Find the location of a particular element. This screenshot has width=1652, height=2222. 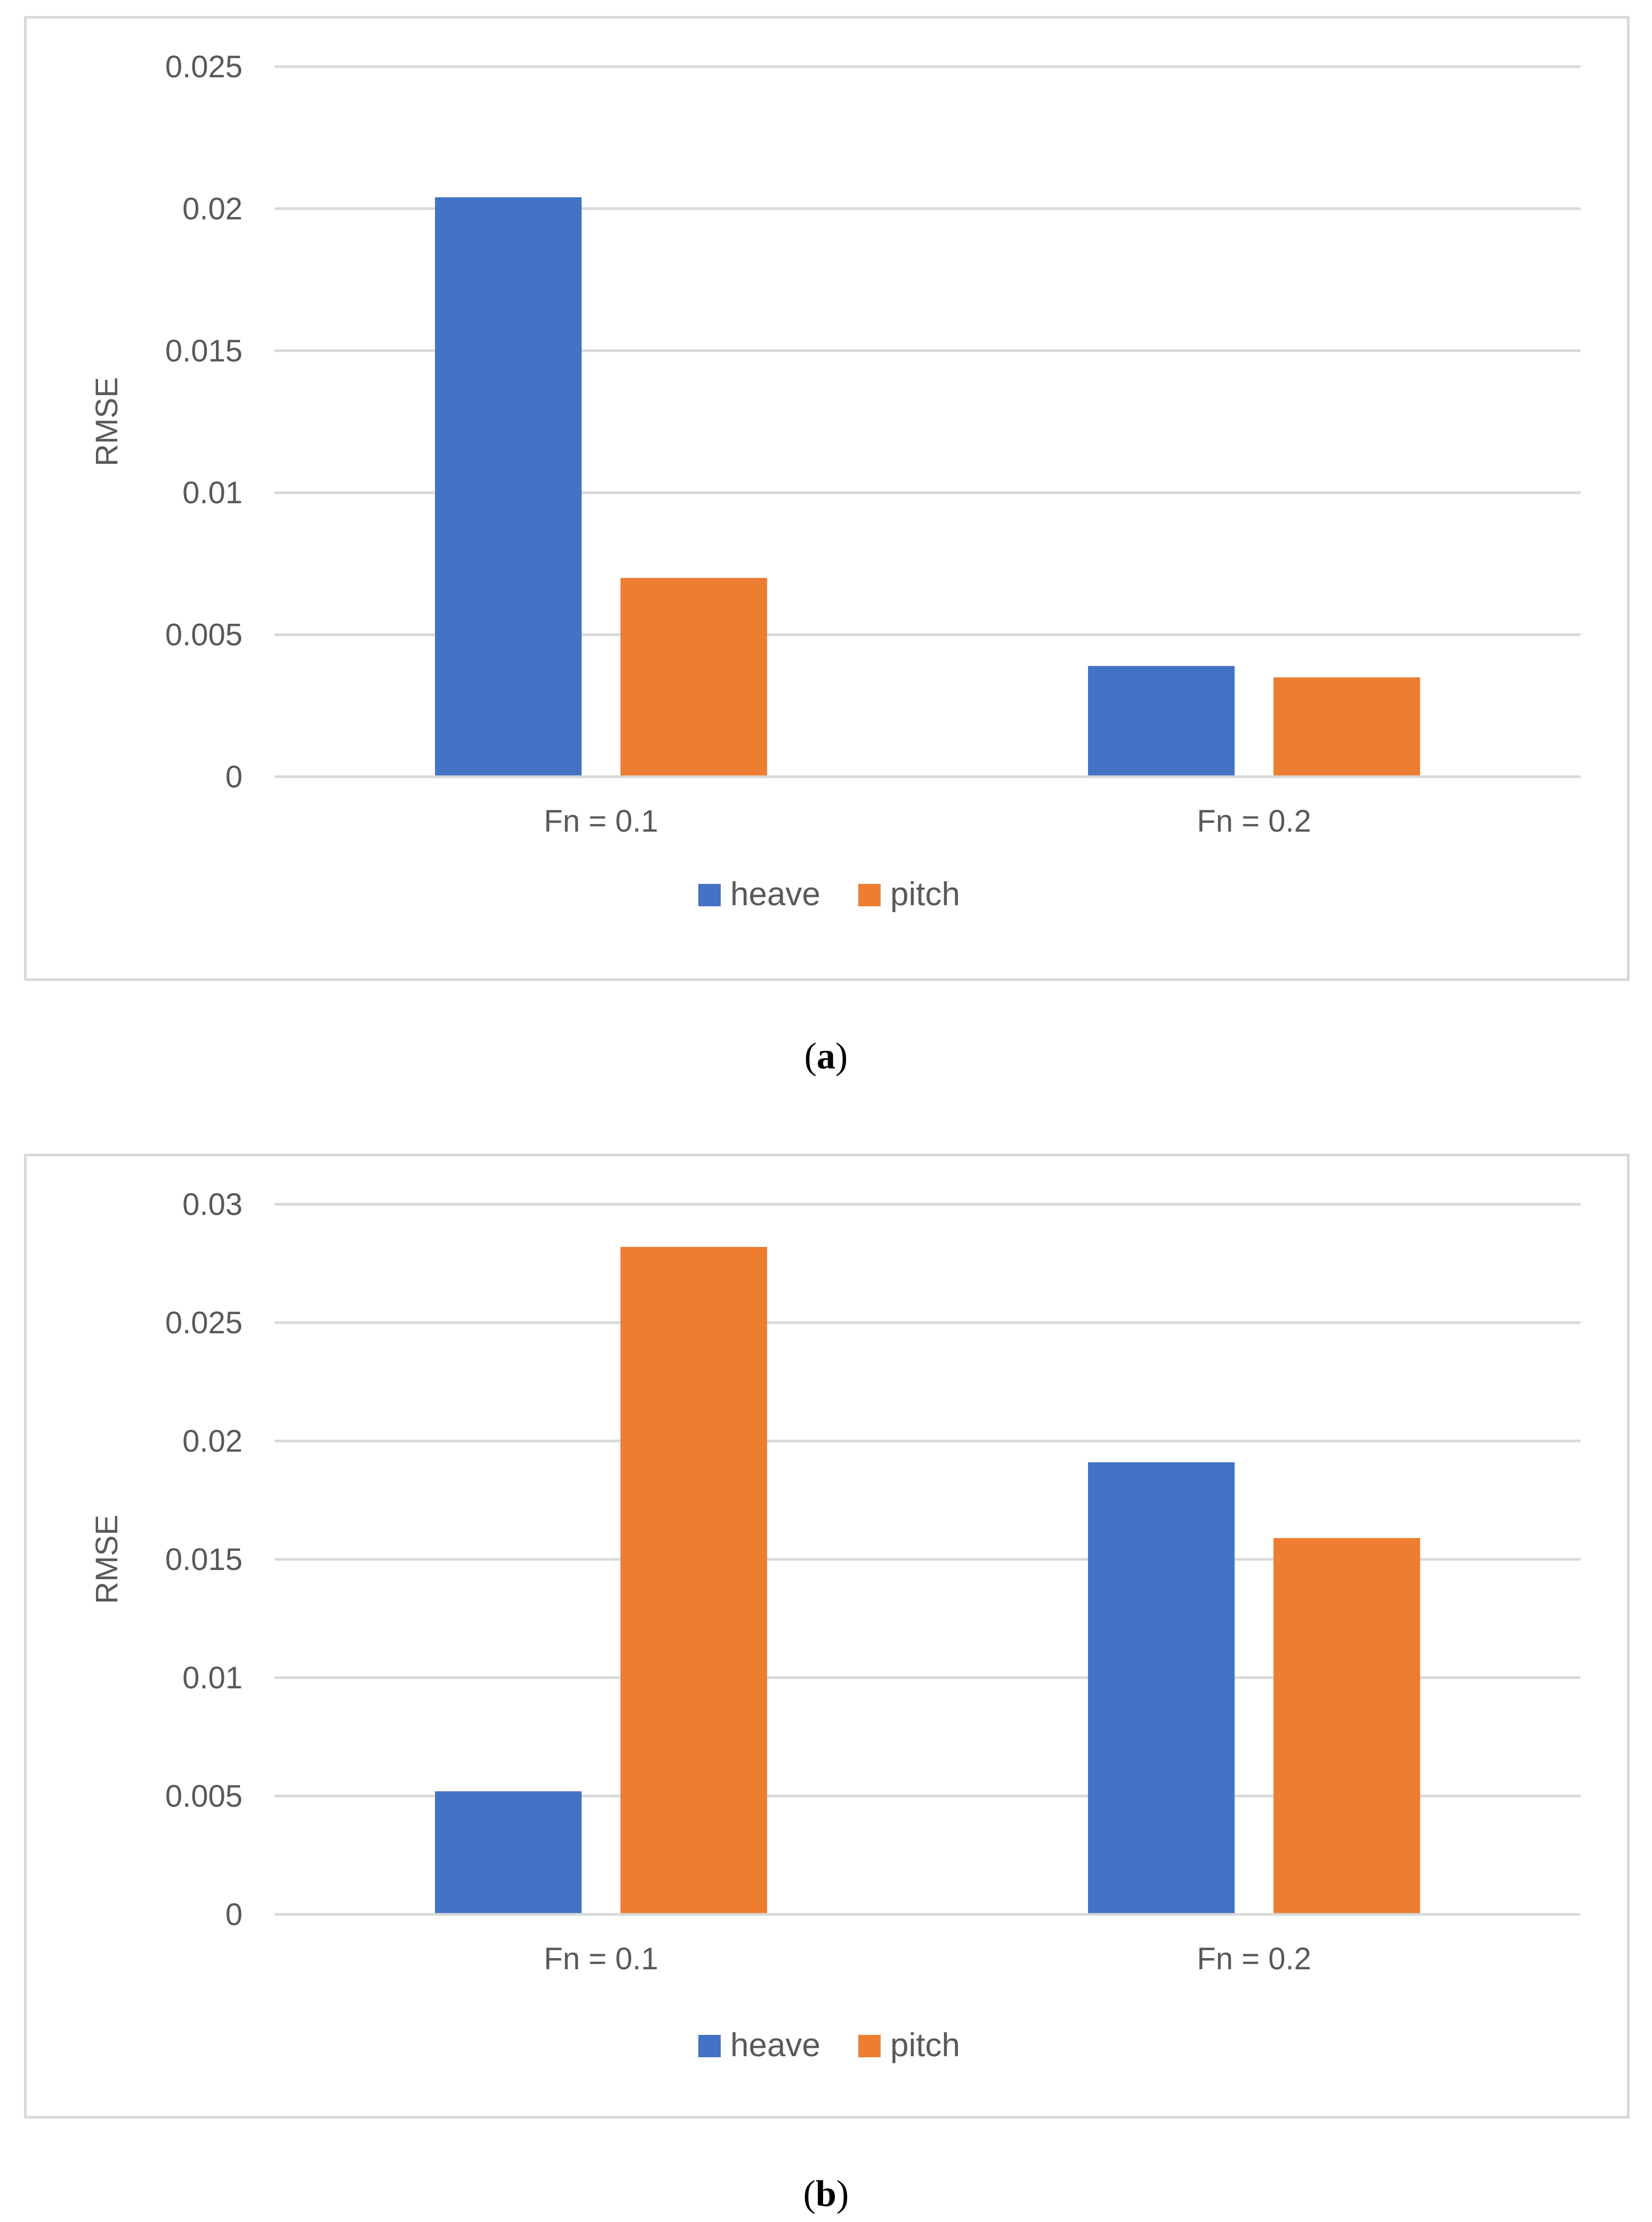

caption-b-letter: b is located at coordinates (826, 2194).